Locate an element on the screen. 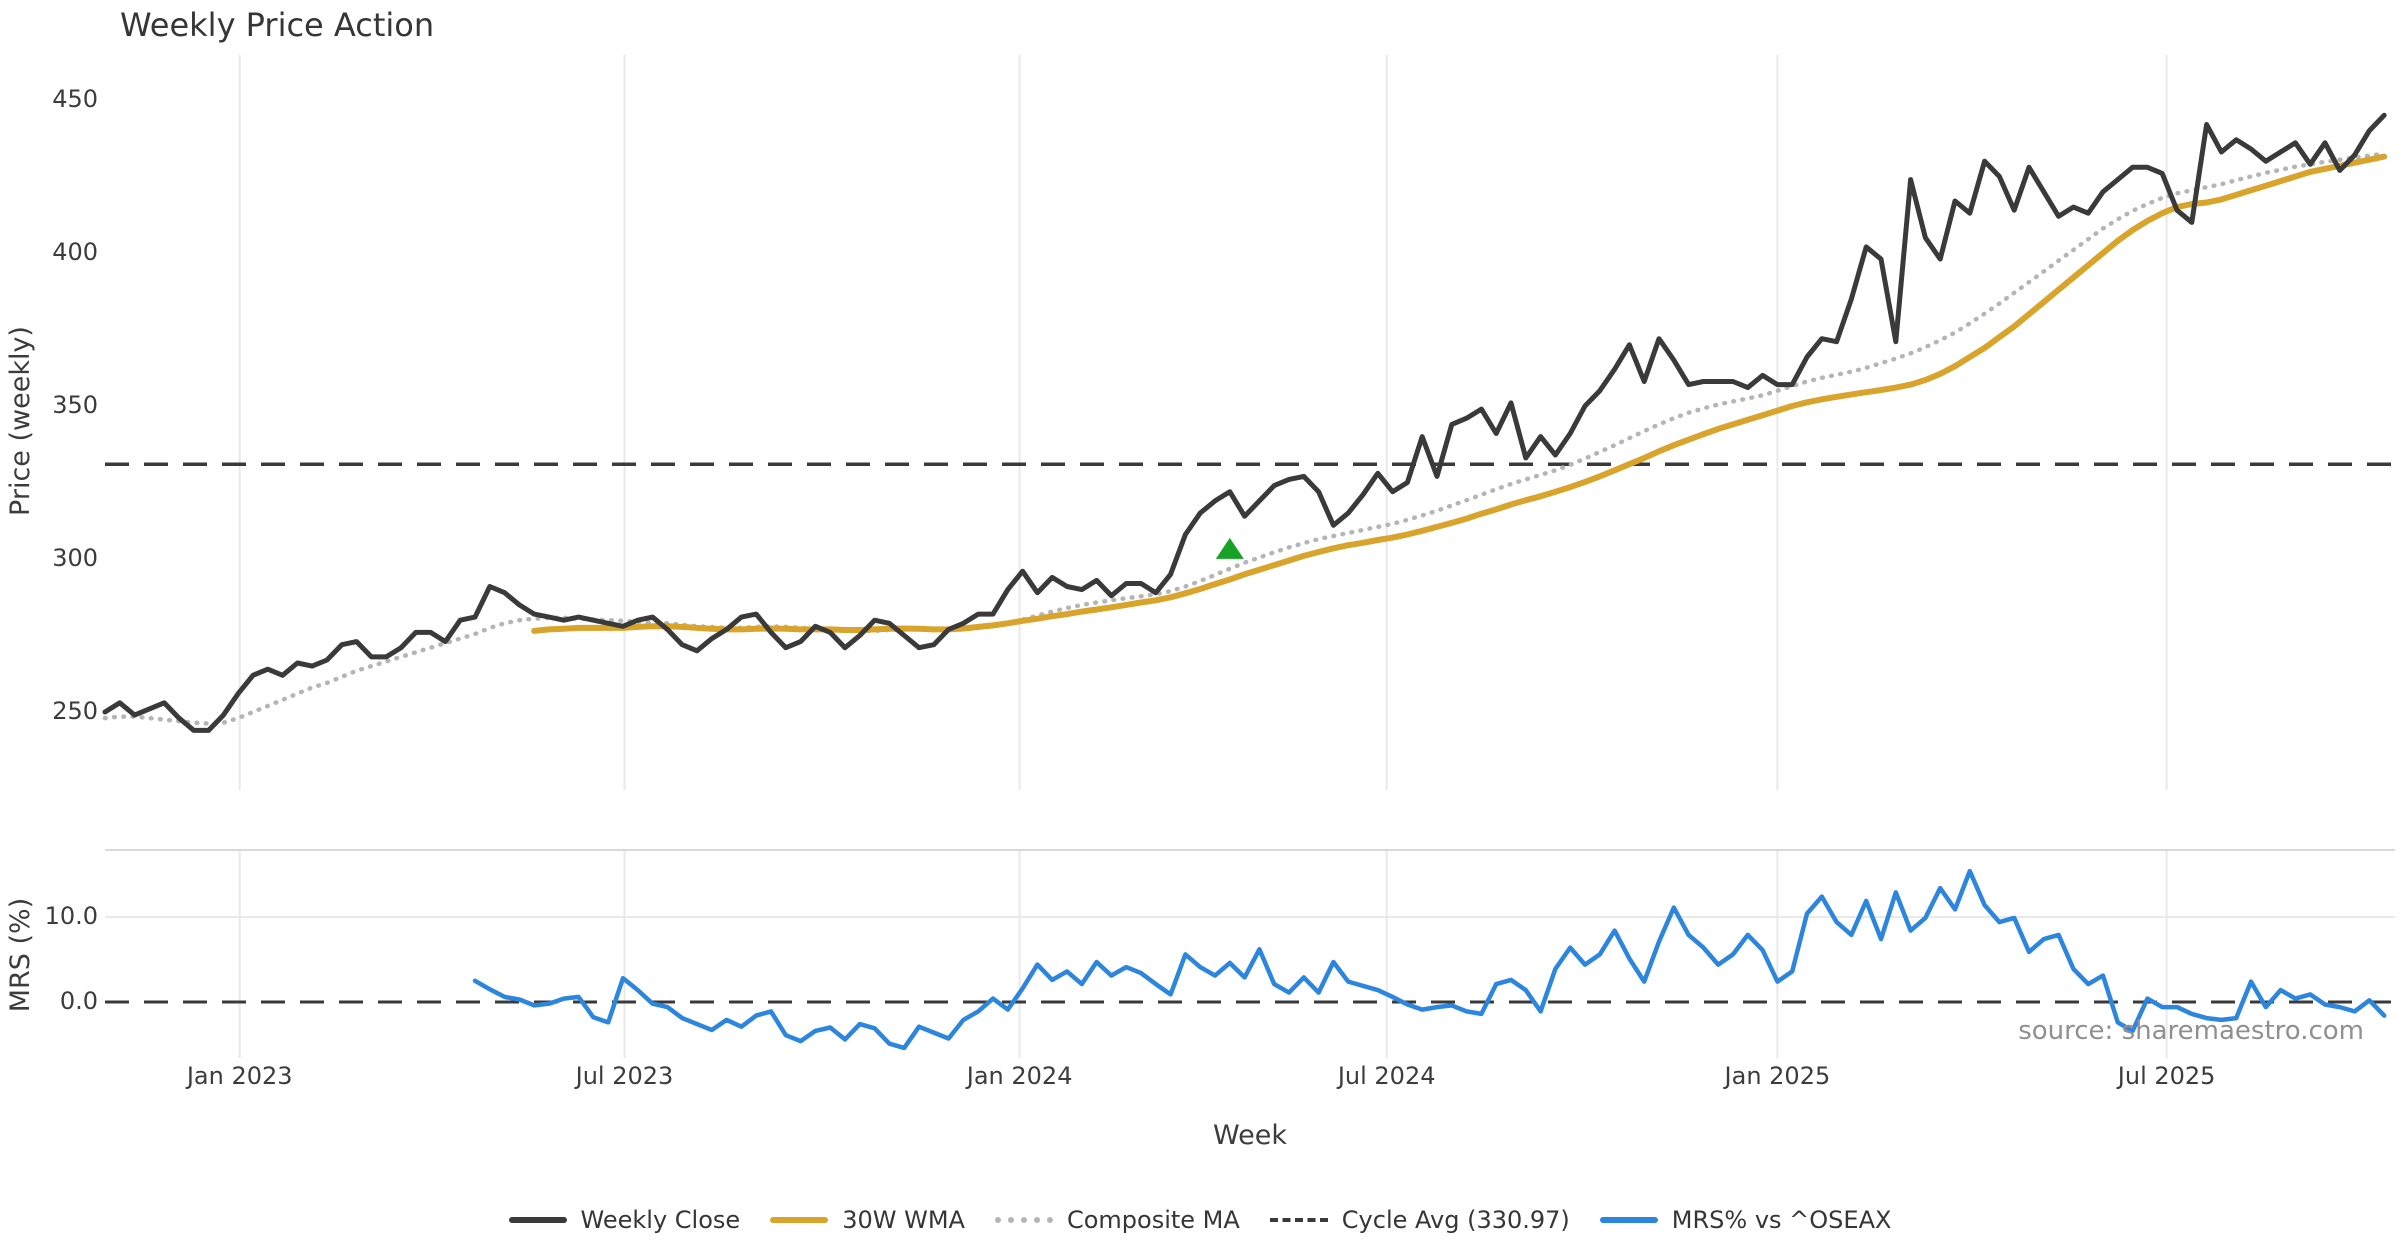 Image resolution: width=2400 pixels, height=1260 pixels. price-ytick-label: 250 is located at coordinates (75, 711).